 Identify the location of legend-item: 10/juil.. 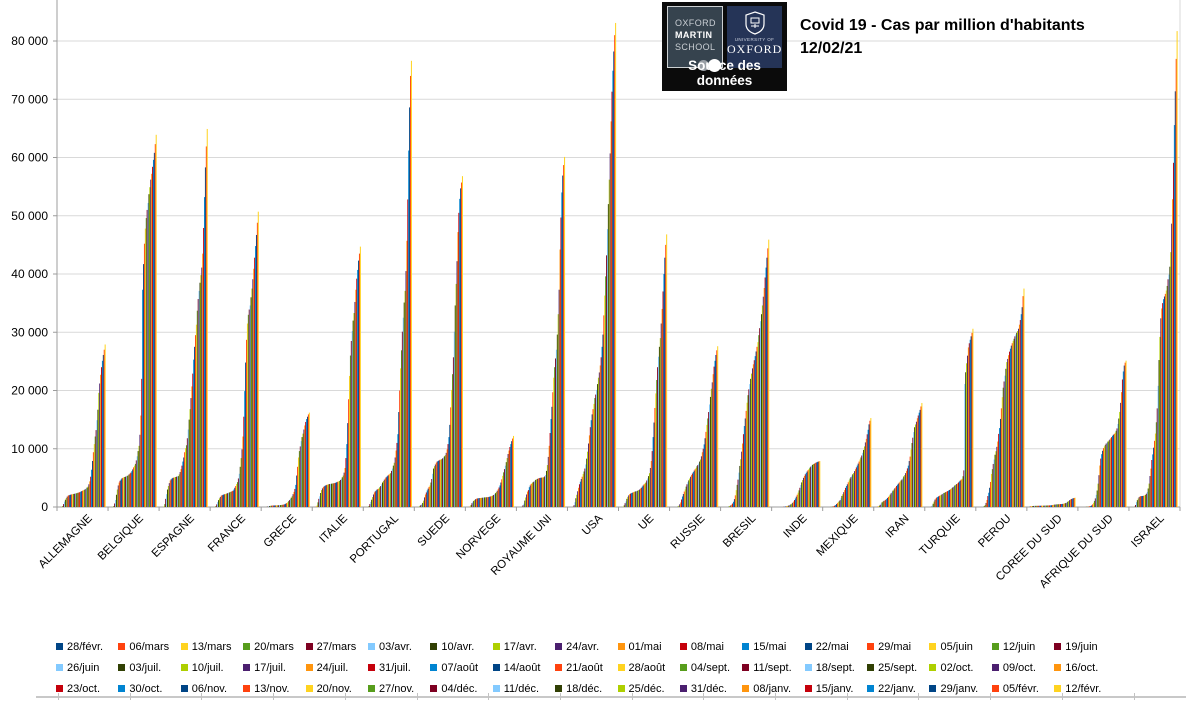
(211, 667).